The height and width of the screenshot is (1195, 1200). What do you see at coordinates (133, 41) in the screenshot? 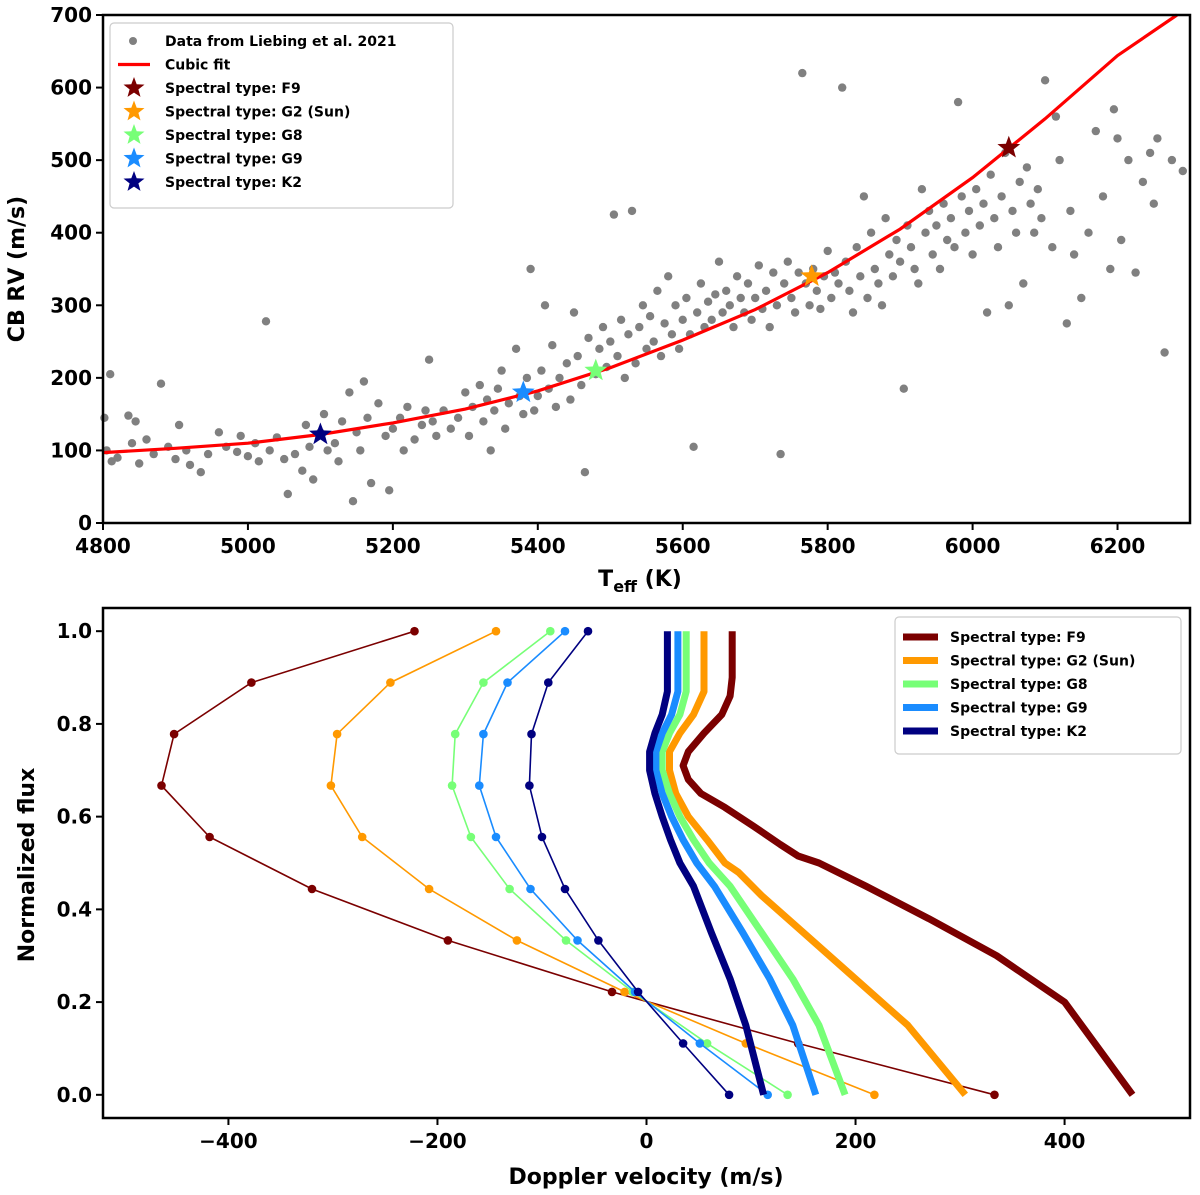
I see `legend-scatter-swatch` at bounding box center [133, 41].